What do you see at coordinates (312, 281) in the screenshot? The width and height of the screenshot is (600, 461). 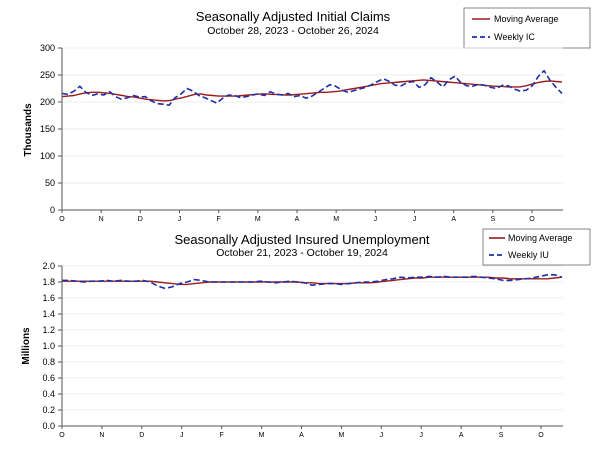 I see `c2-weekly-series-line` at bounding box center [312, 281].